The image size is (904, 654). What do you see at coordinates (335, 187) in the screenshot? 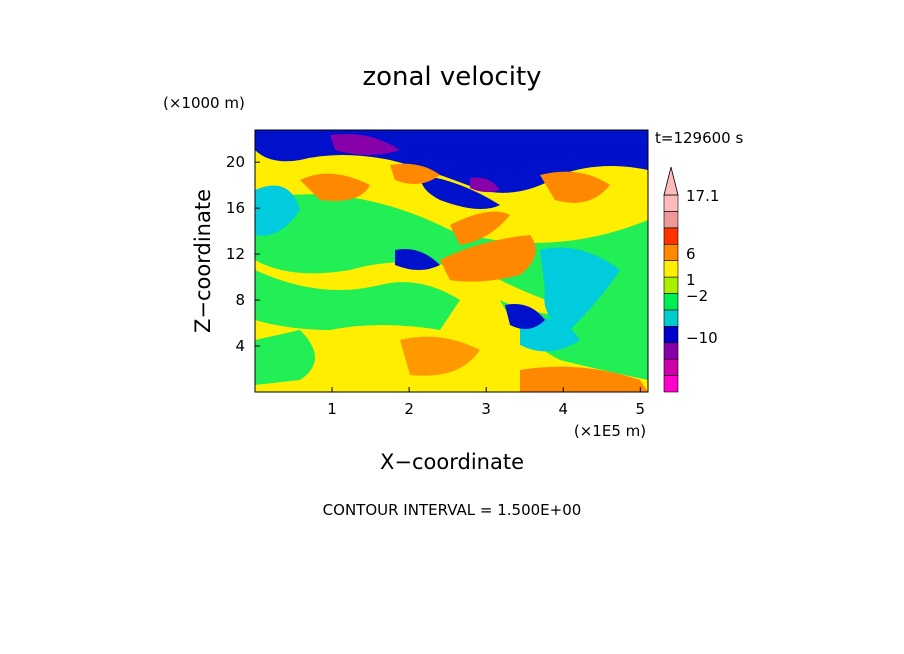
I see `field-region-orange` at bounding box center [335, 187].